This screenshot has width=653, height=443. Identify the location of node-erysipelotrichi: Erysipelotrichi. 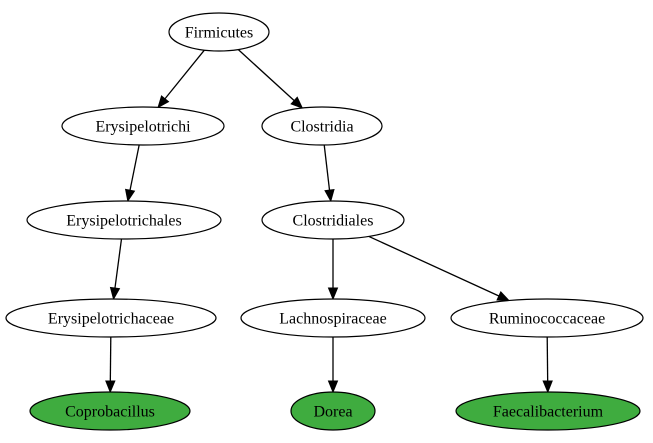
(143, 126).